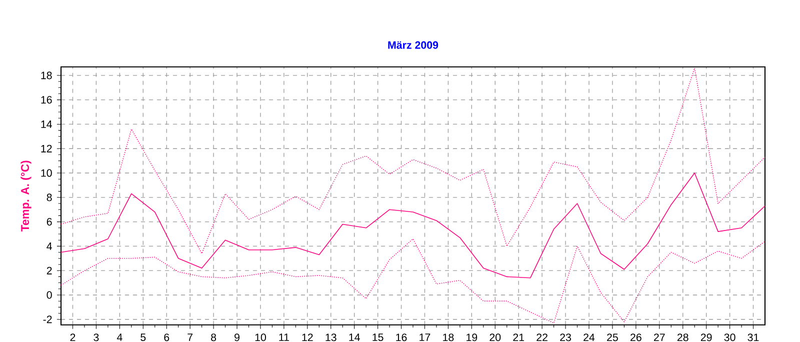 This screenshot has height=342, width=800. I want to click on x-tick-label: 4, so click(119, 337).